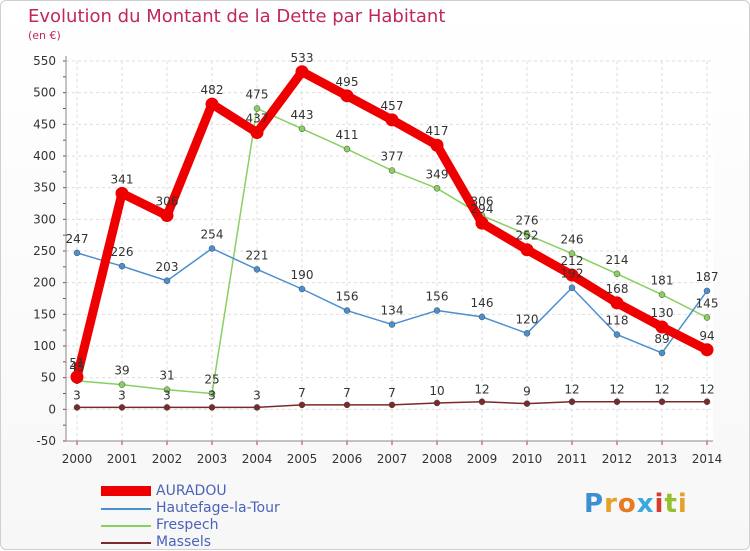 The image size is (750, 551). I want to click on x-tick-label: 2004, so click(257, 459).